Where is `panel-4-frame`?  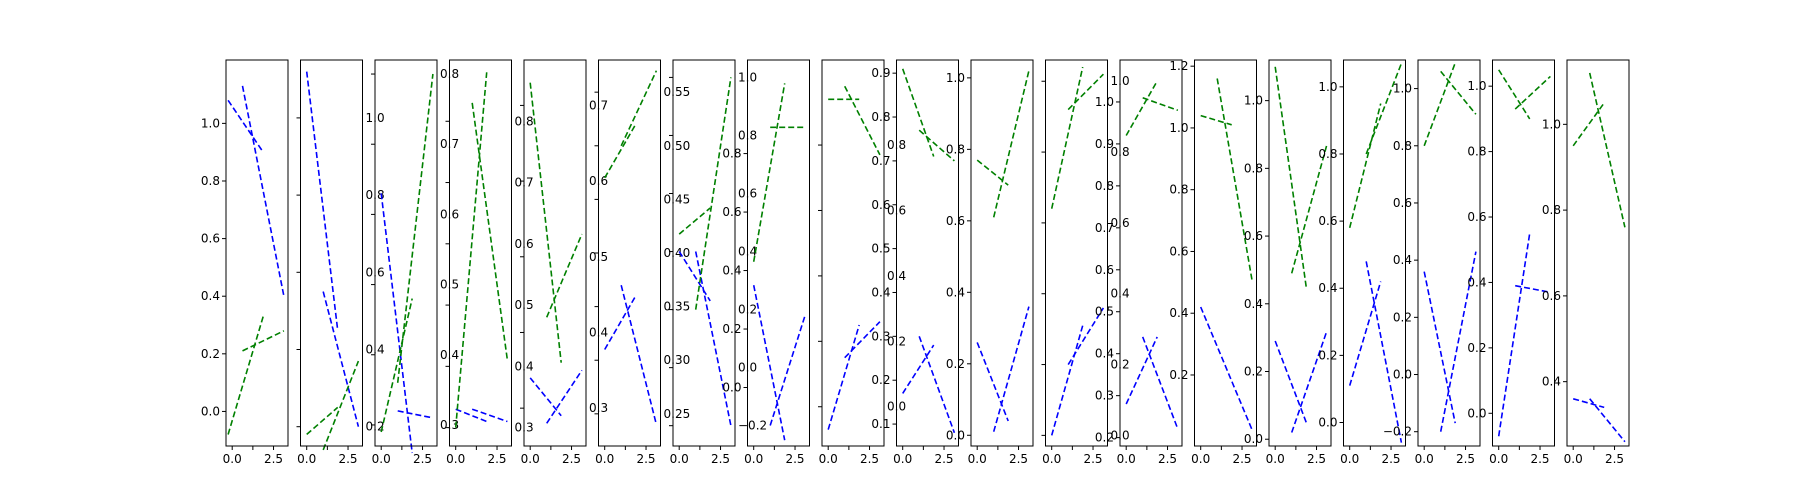
panel-4-frame is located at coordinates (480, 253).